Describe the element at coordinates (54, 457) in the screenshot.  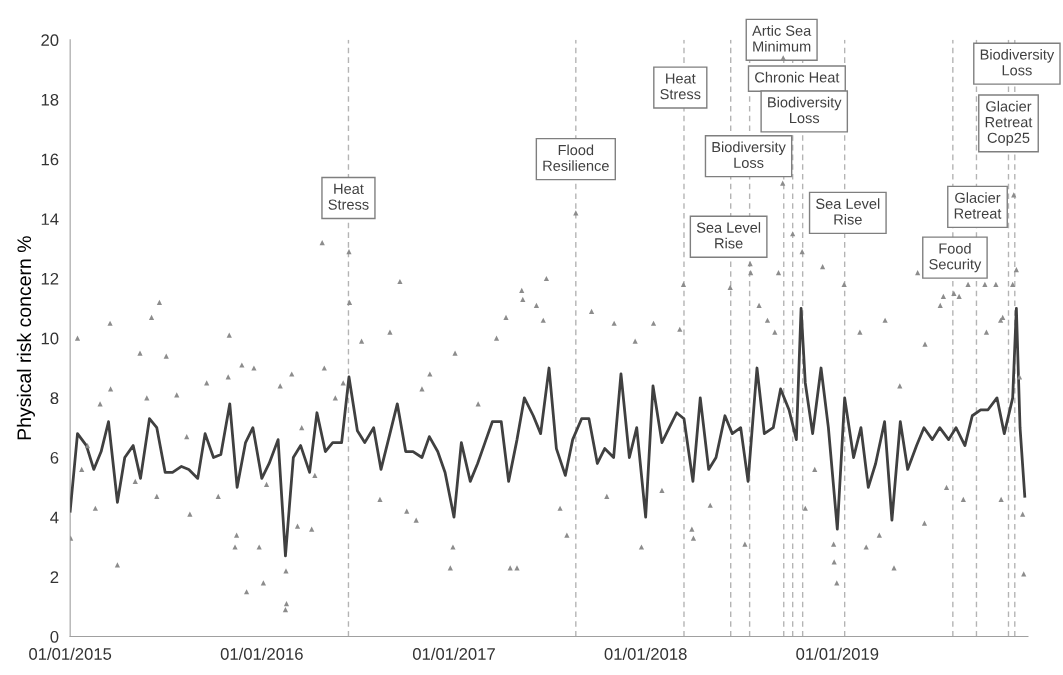
I see `y-tick-label: 6` at that location.